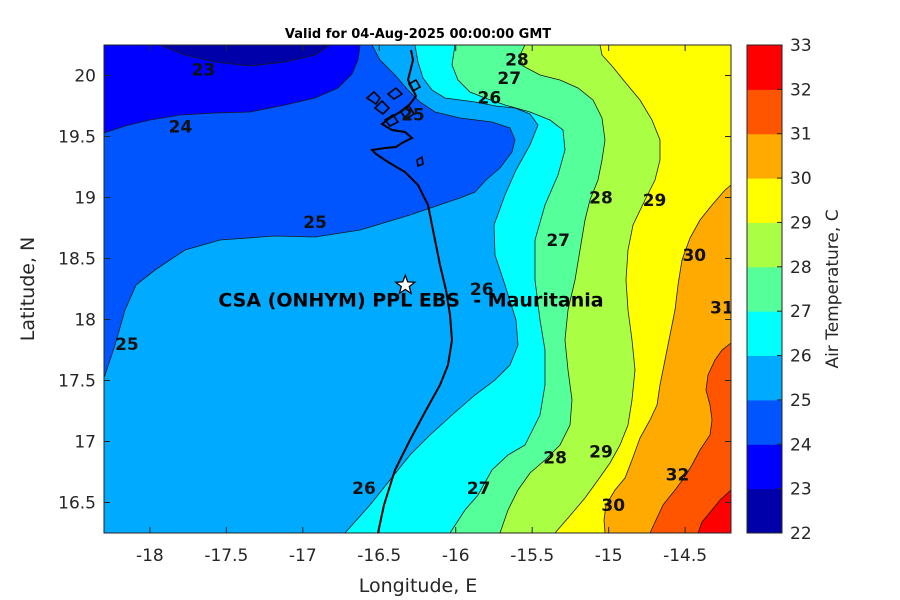 The image size is (900, 600). I want to click on colorbar-label: Air Temperature, C, so click(833, 288).